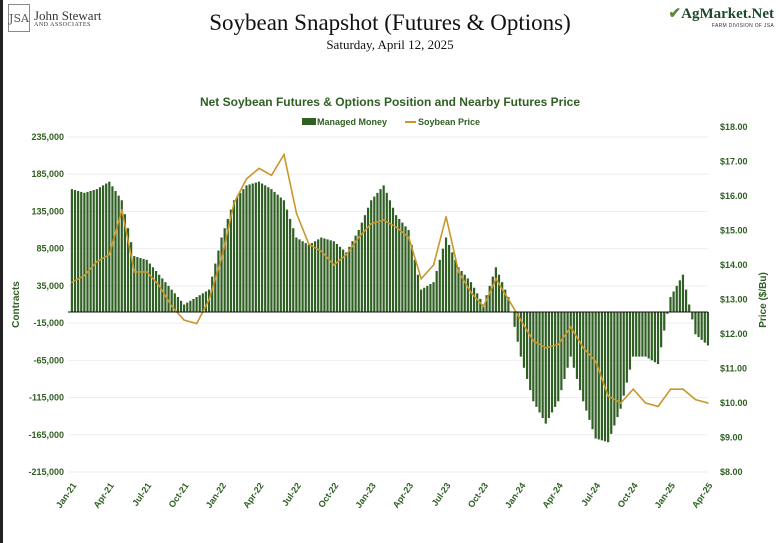 Image resolution: width=780 pixels, height=543 pixels. Describe the element at coordinates (216, 495) in the screenshot. I see `x-tick-label: Jan-22` at that location.